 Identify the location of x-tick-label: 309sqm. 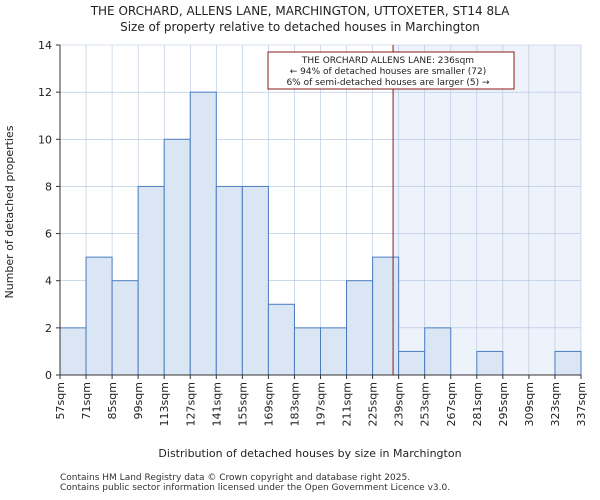
(529, 404).